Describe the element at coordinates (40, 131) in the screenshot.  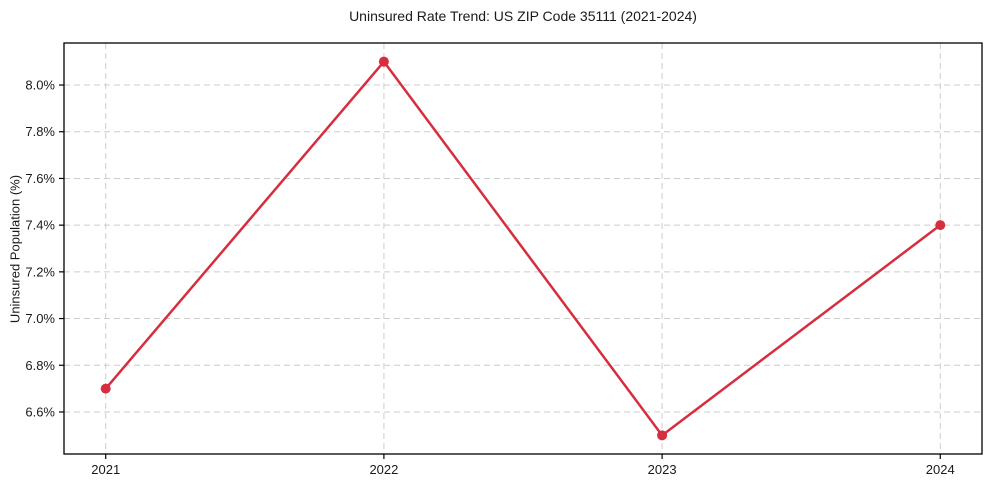
I see `y-tick-label: 7.8%` at that location.